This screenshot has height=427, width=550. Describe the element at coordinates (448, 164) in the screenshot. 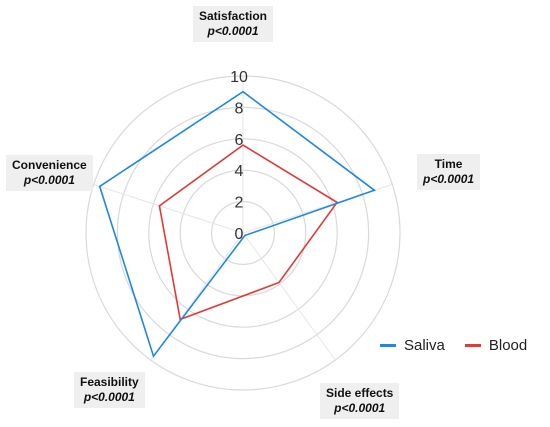

I see `axis-name: Time` at that location.